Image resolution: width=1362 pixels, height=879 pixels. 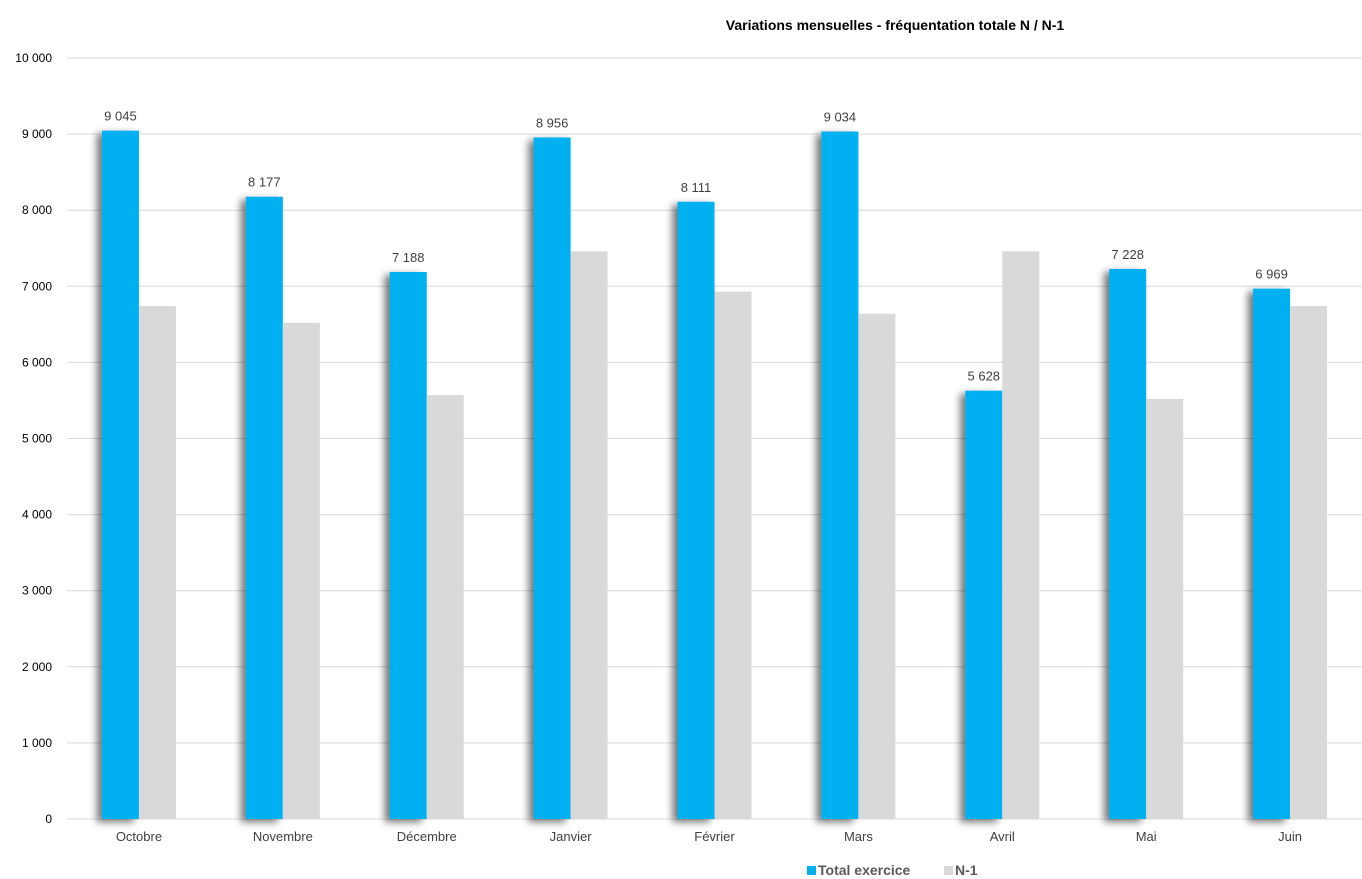 I want to click on y-tick-label: 6 000, so click(x=37, y=362).